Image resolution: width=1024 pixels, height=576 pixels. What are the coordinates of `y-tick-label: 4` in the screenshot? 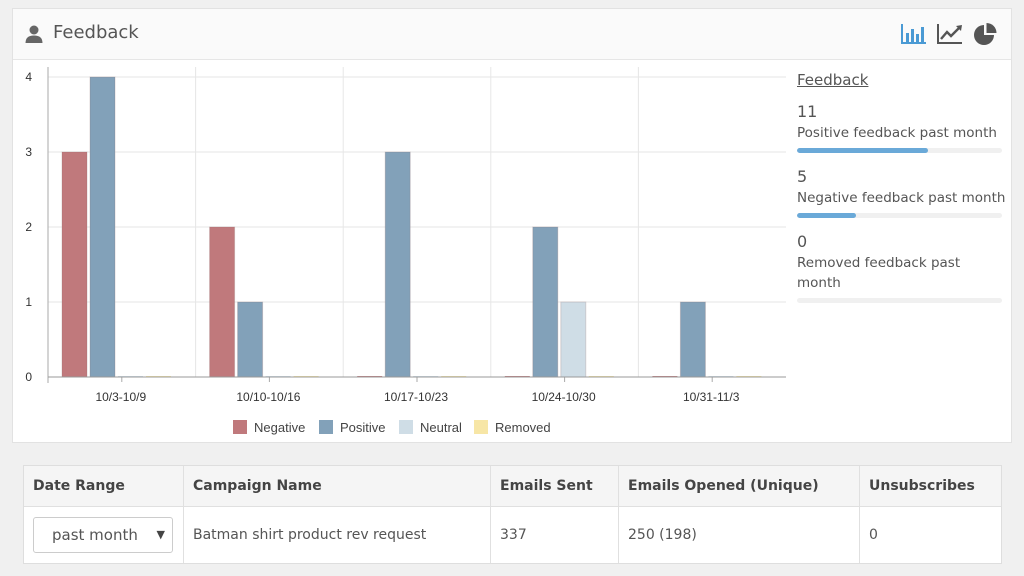 It's located at (28, 77).